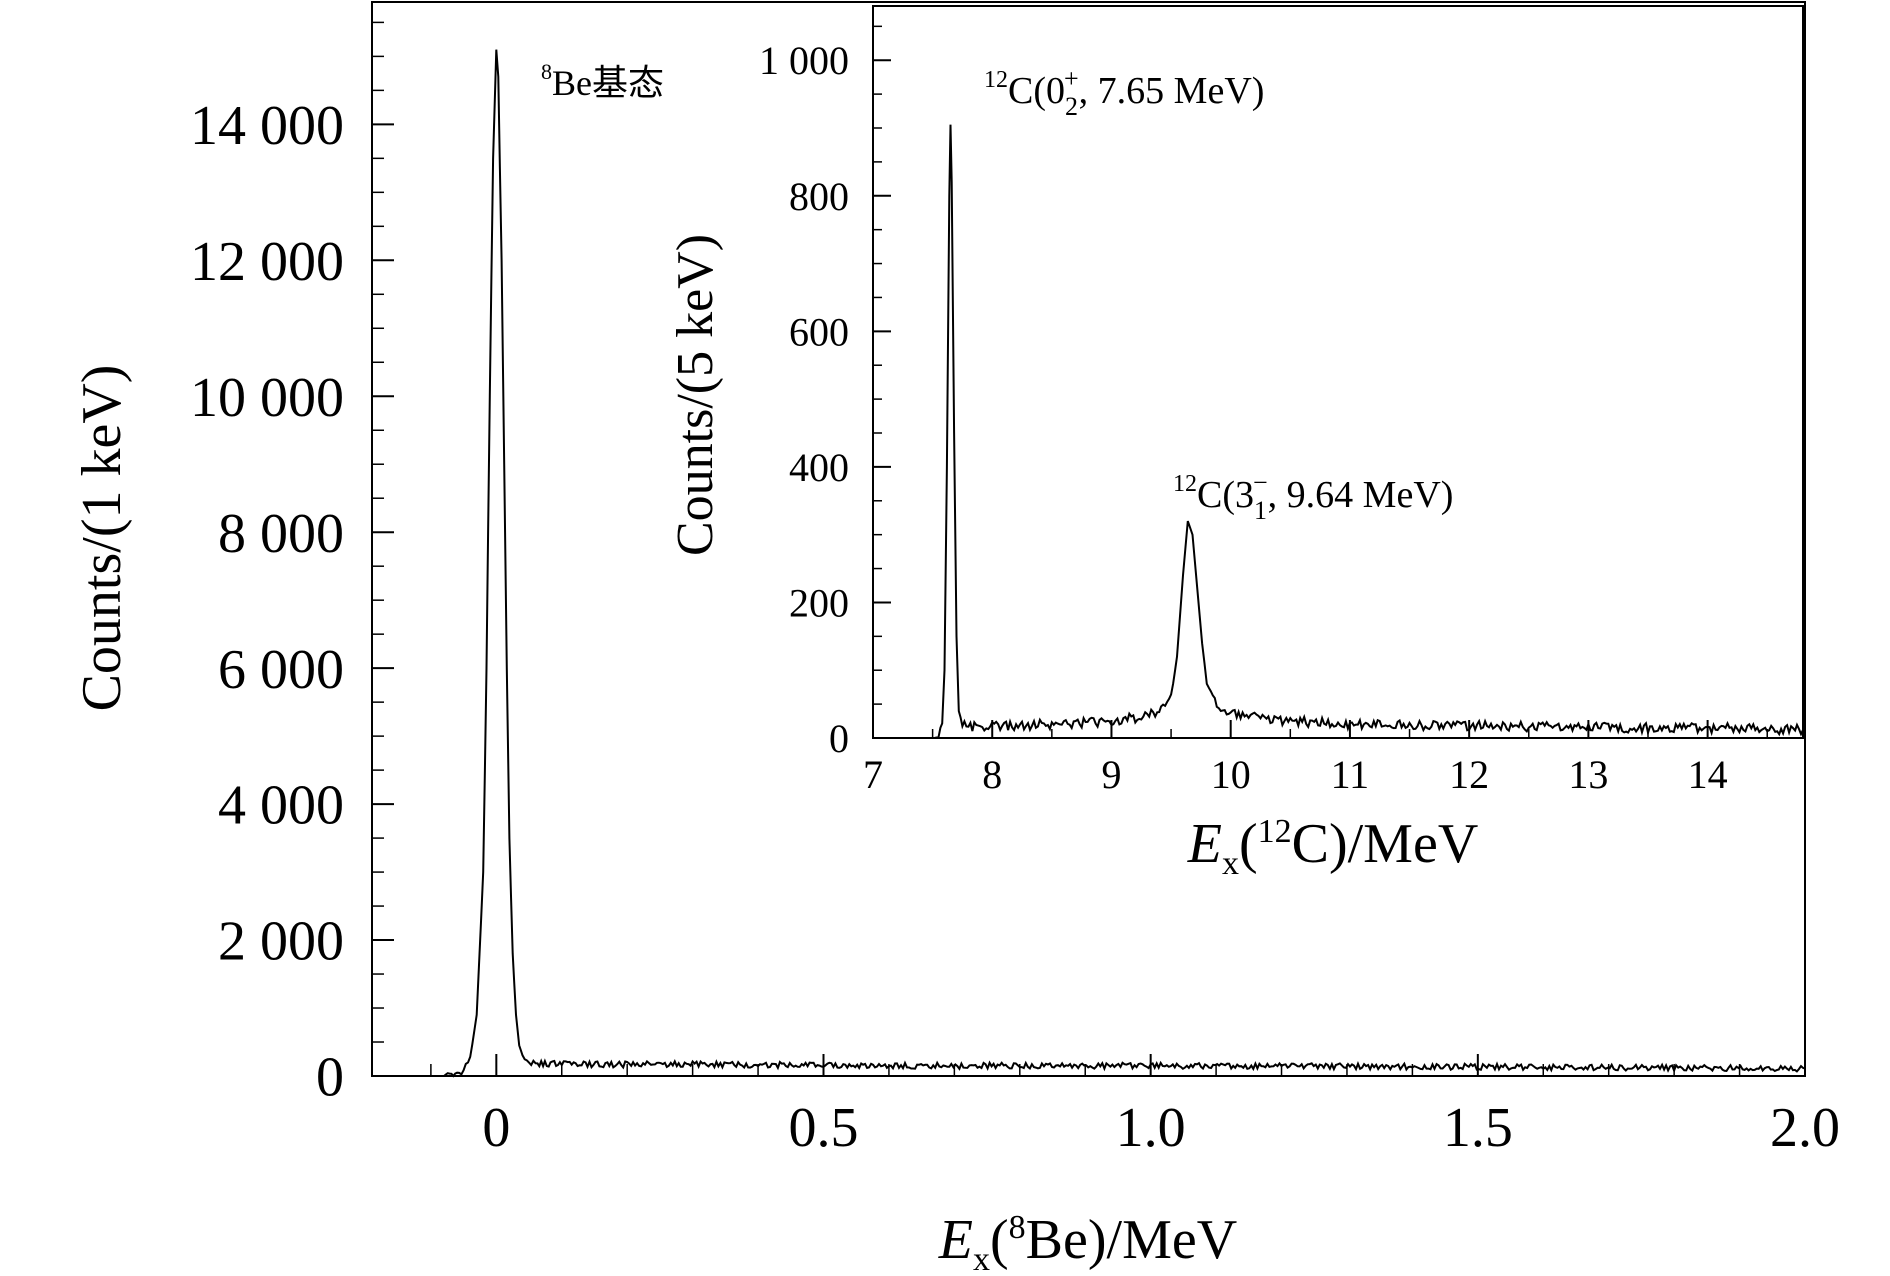 The height and width of the screenshot is (1276, 1890). I want to click on x-tick-label: 12, so click(1469, 774).